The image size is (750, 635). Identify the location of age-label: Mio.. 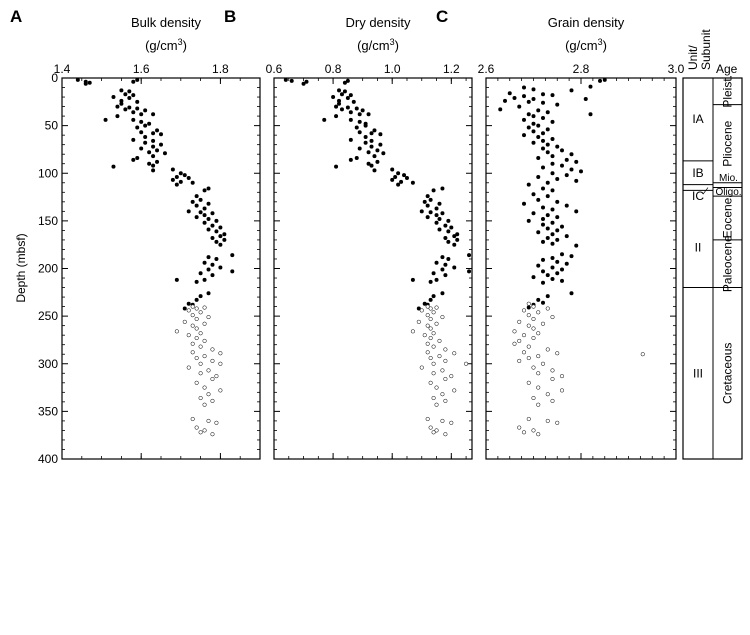
(728, 178).